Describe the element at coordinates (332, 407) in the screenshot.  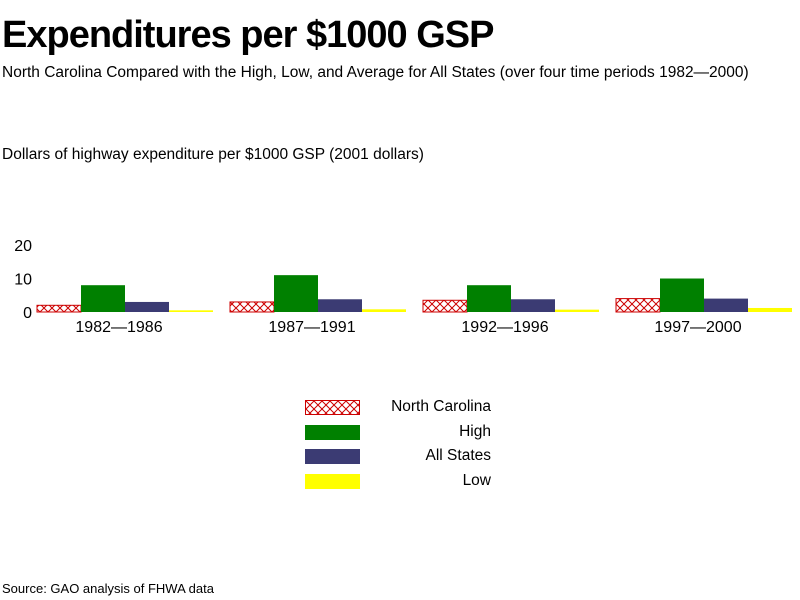
I see `legend-swatch-north-carolina` at that location.